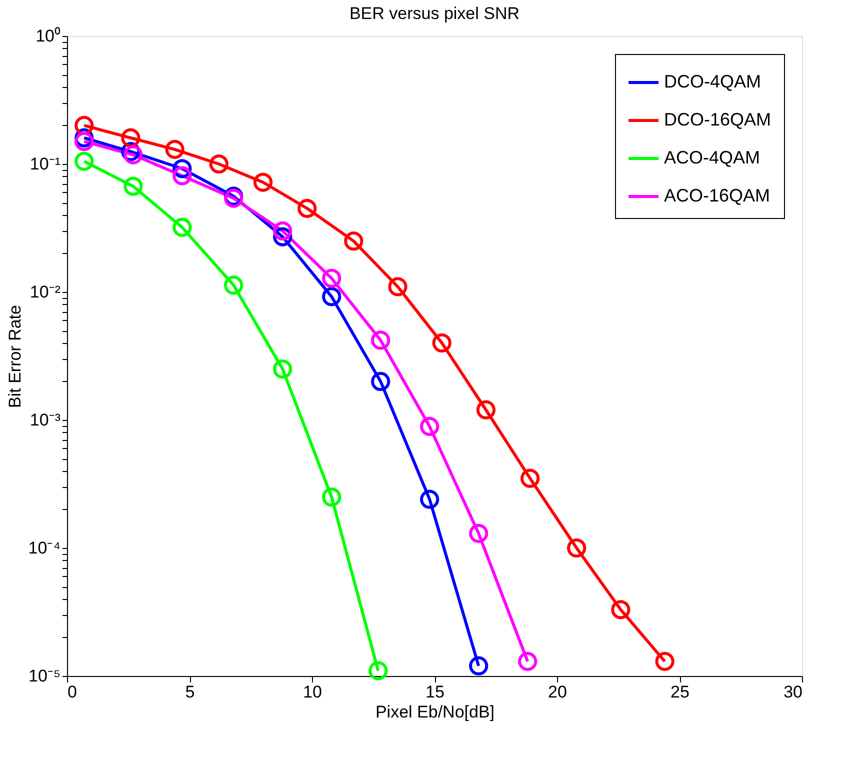 The height and width of the screenshot is (757, 859). Describe the element at coordinates (718, 120) in the screenshot. I see `legend-label: DCO-16QAM` at that location.